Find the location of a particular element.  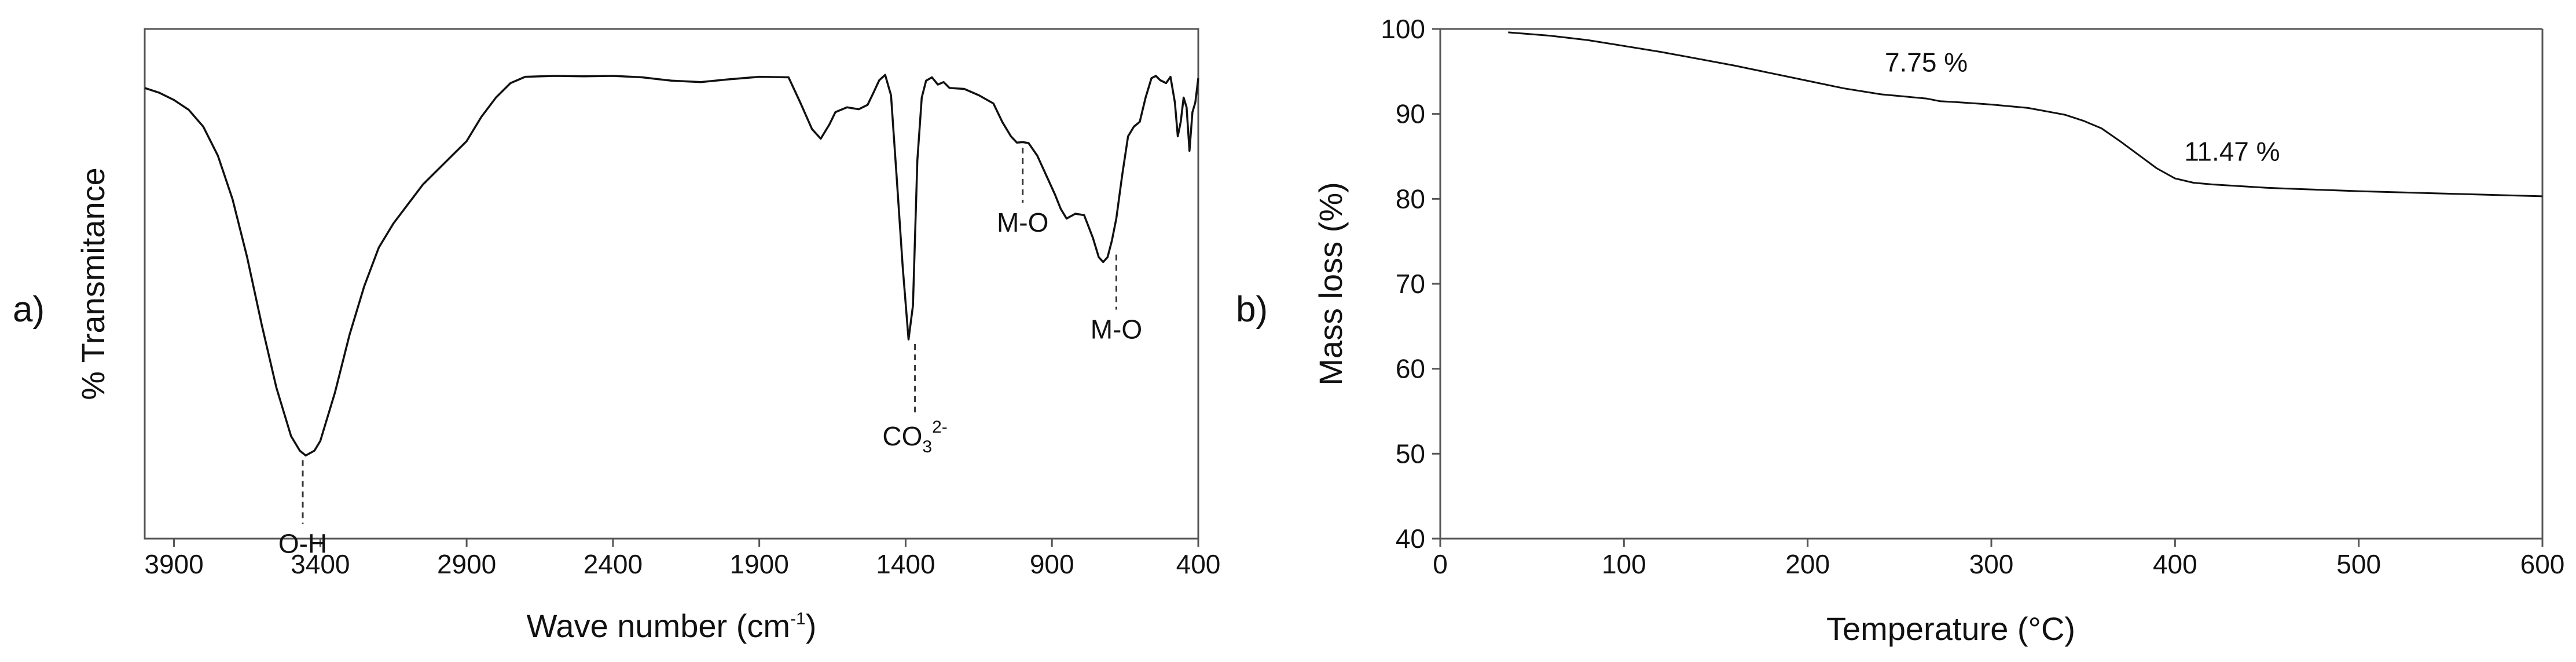

tga-x-tick-label: 400 is located at coordinates (2175, 564).